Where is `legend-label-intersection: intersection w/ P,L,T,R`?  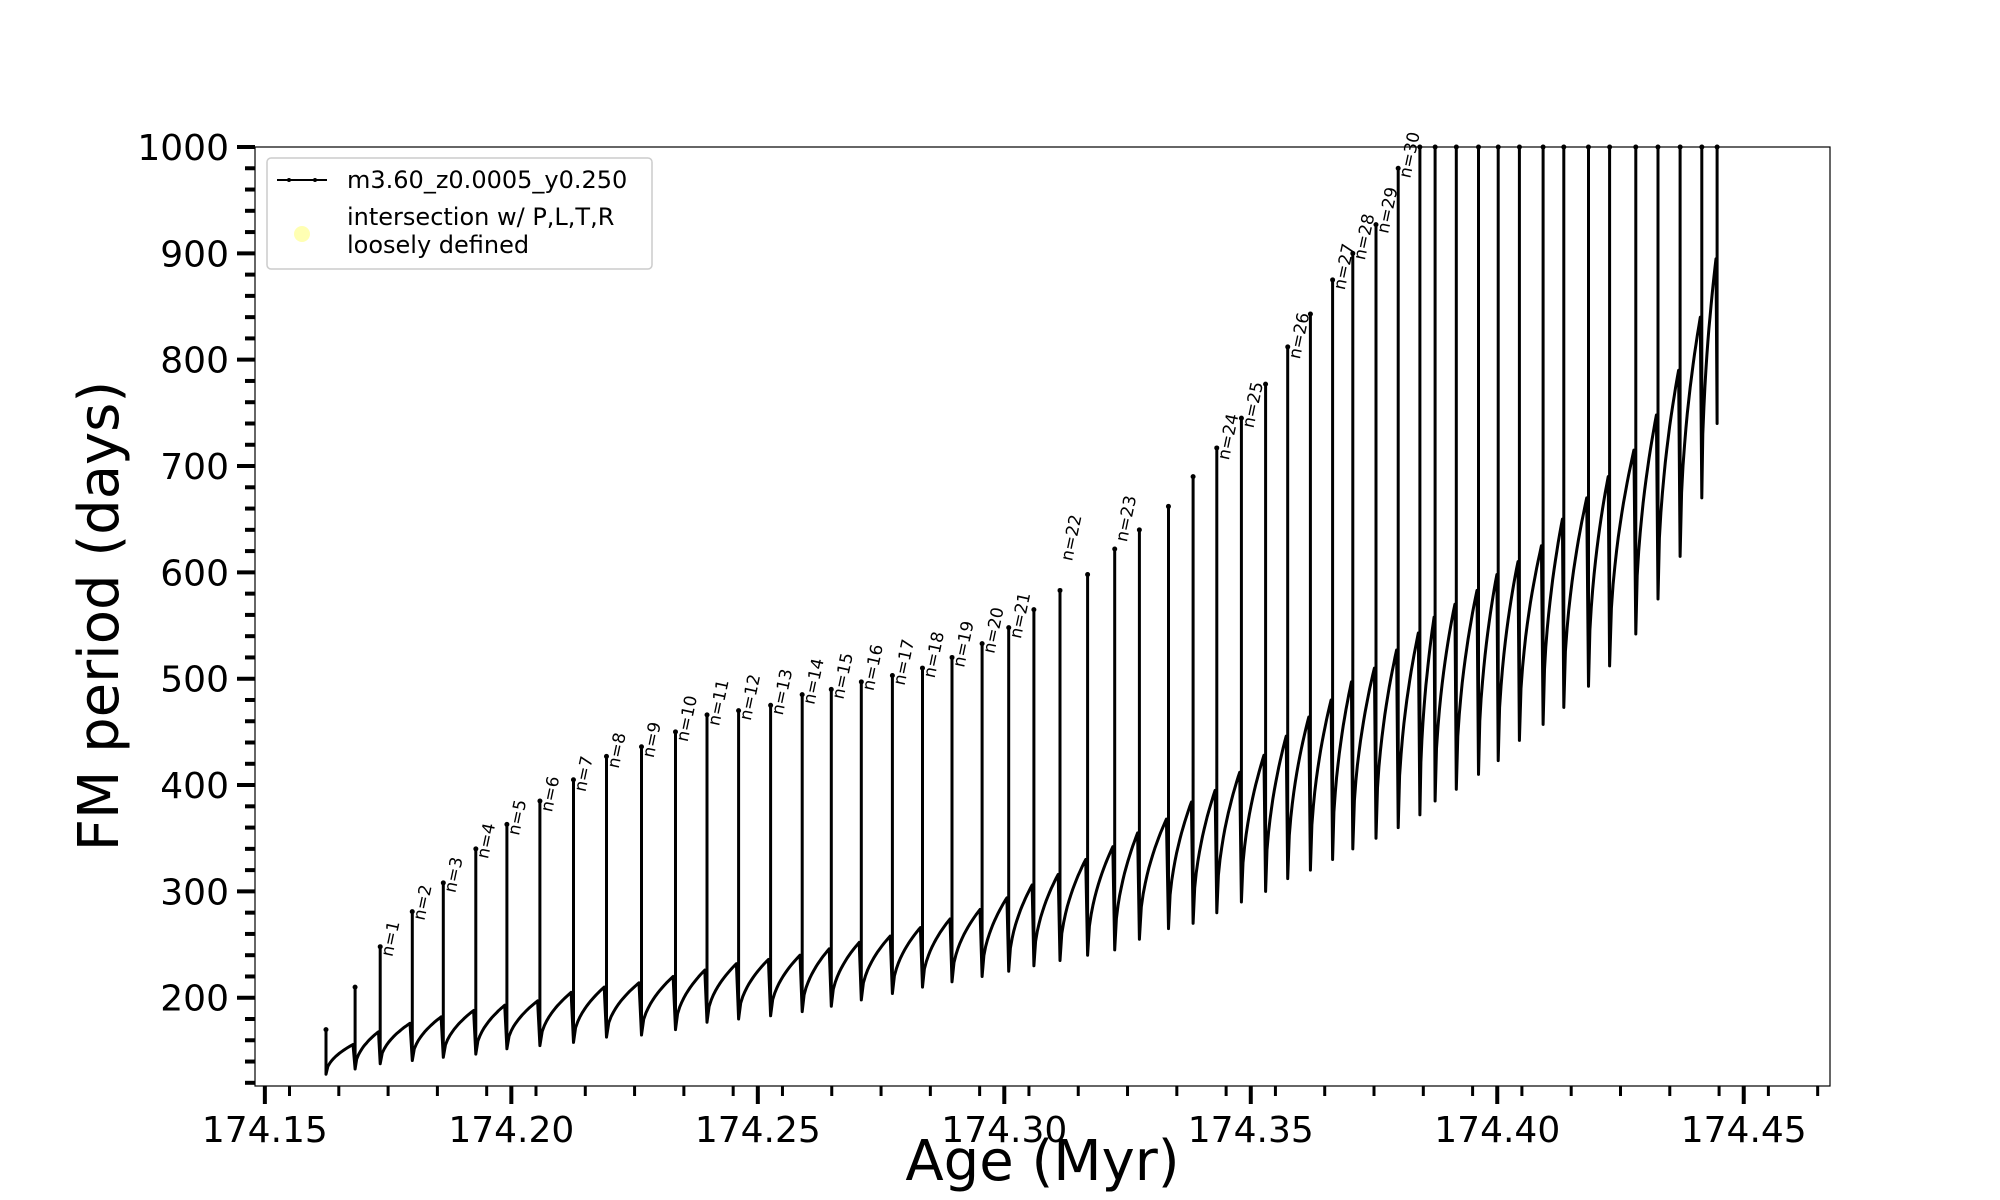 legend-label-intersection: intersection w/ P,L,T,R is located at coordinates (480, 217).